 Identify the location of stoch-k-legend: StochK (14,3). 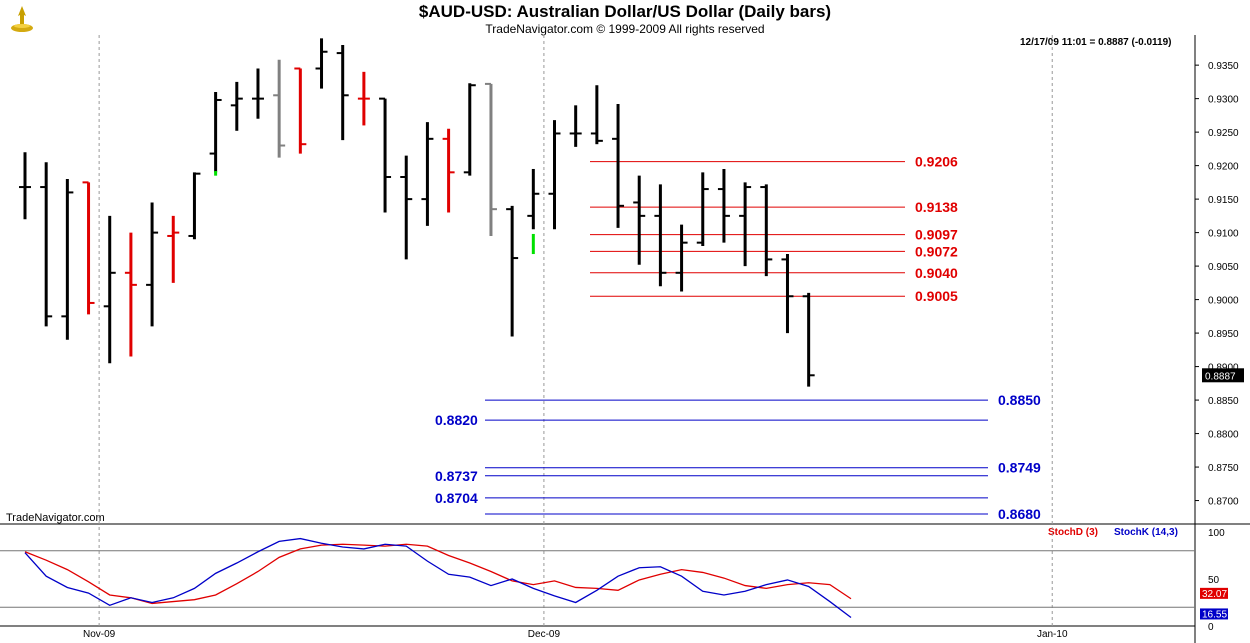
(1146, 532).